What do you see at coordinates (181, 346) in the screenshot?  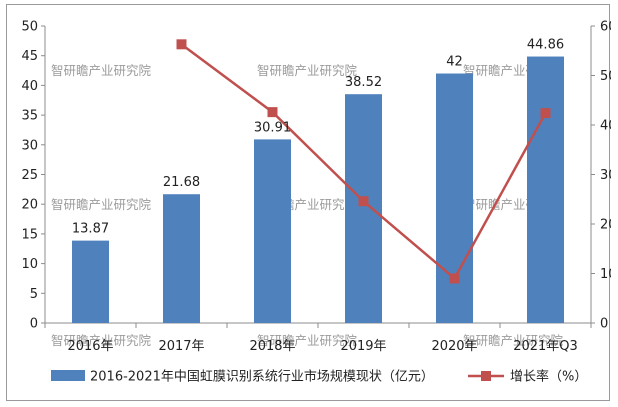 I see `x-tick-label: 2017年` at bounding box center [181, 346].